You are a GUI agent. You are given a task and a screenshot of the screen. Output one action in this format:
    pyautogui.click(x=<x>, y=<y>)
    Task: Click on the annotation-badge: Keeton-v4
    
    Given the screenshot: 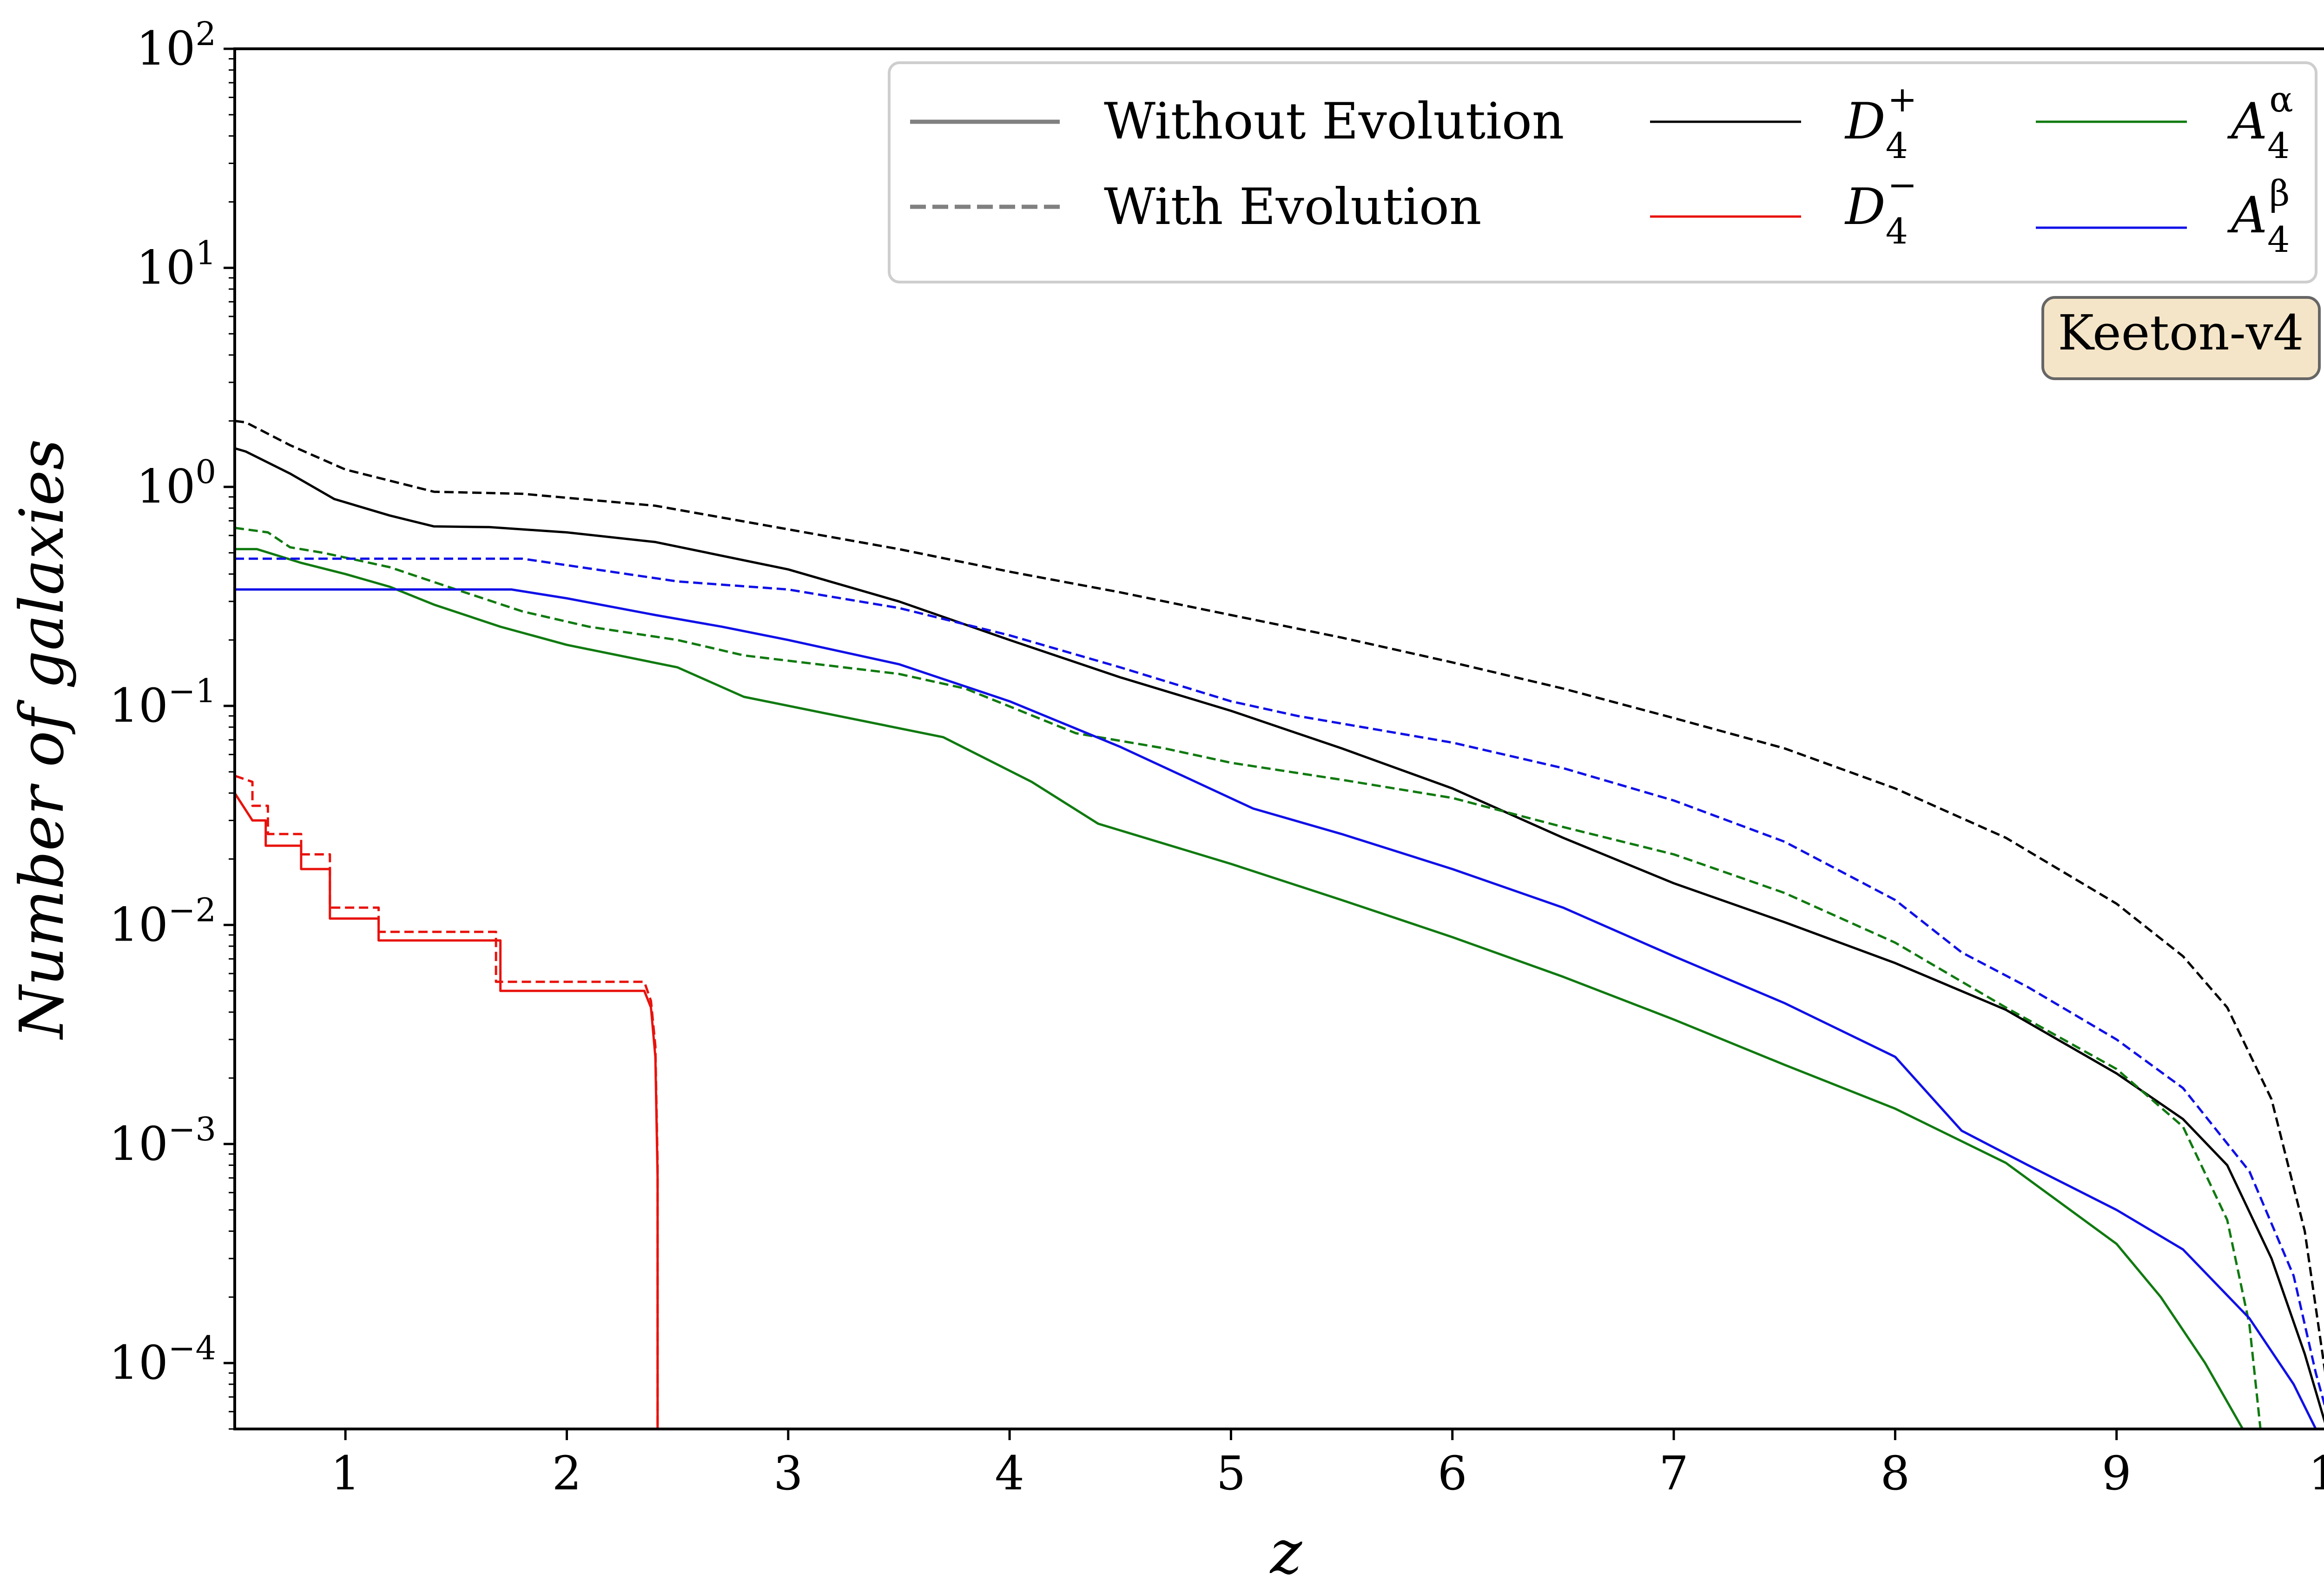 What is the action you would take?
    pyautogui.click(x=2181, y=338)
    